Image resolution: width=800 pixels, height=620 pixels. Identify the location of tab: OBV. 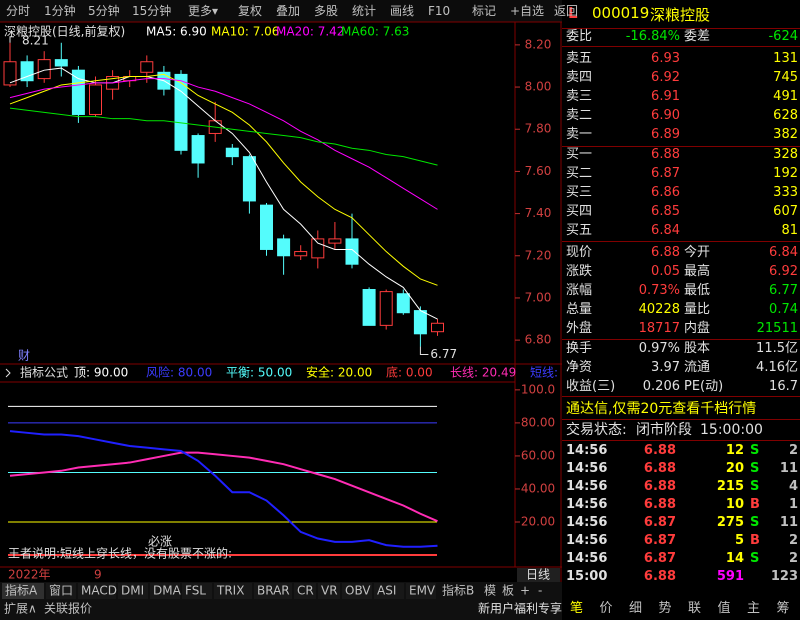
(358, 591).